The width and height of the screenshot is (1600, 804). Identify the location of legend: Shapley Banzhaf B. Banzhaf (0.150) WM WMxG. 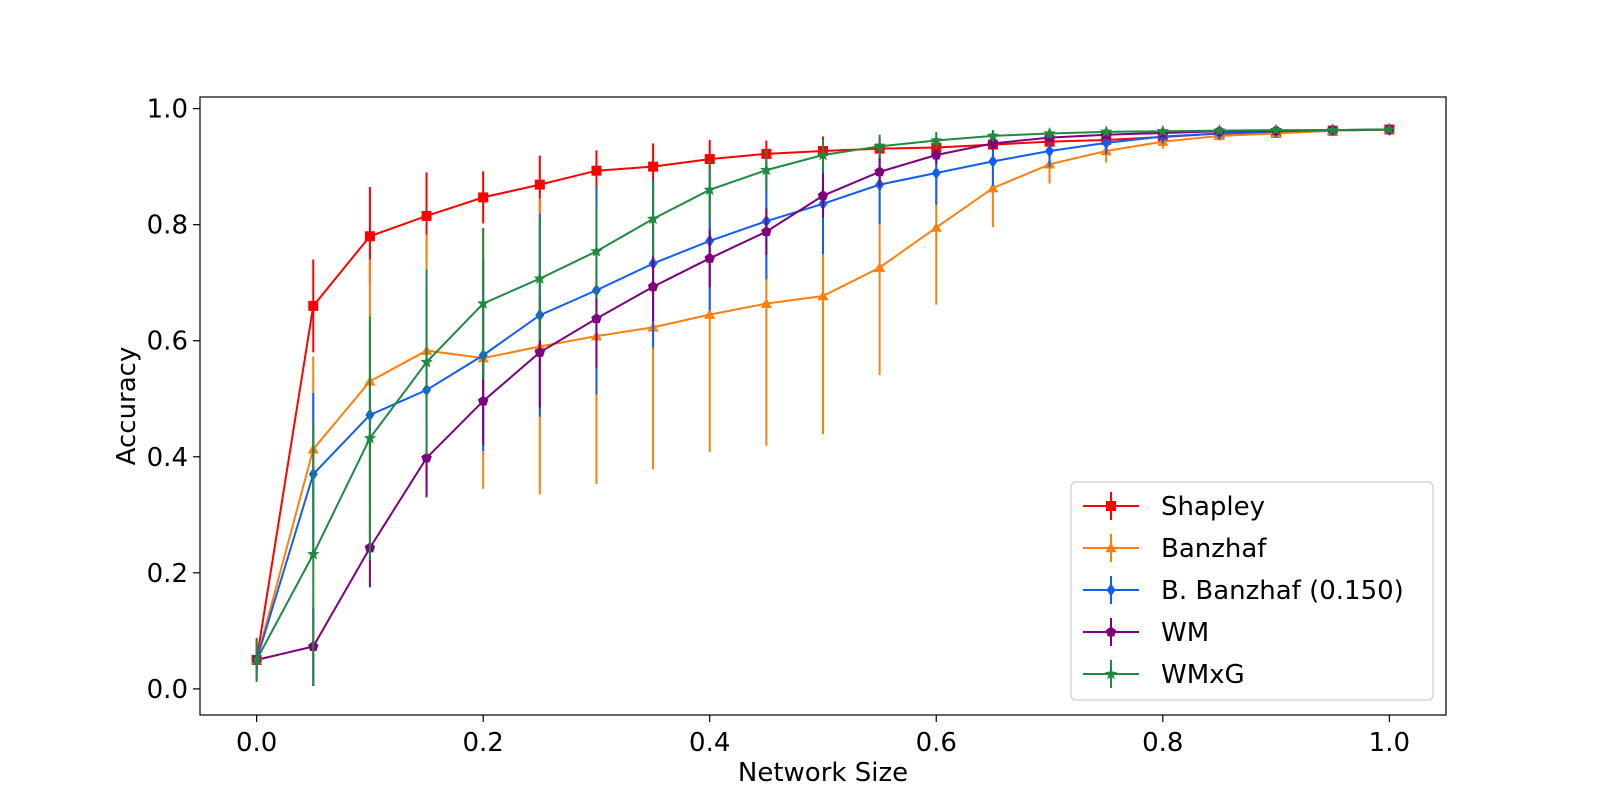
(1252, 591).